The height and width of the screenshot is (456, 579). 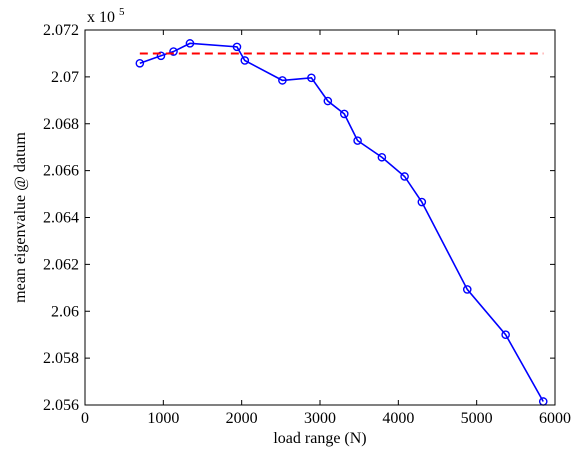 What do you see at coordinates (163, 418) in the screenshot?
I see `x-tick-label: 1000` at bounding box center [163, 418].